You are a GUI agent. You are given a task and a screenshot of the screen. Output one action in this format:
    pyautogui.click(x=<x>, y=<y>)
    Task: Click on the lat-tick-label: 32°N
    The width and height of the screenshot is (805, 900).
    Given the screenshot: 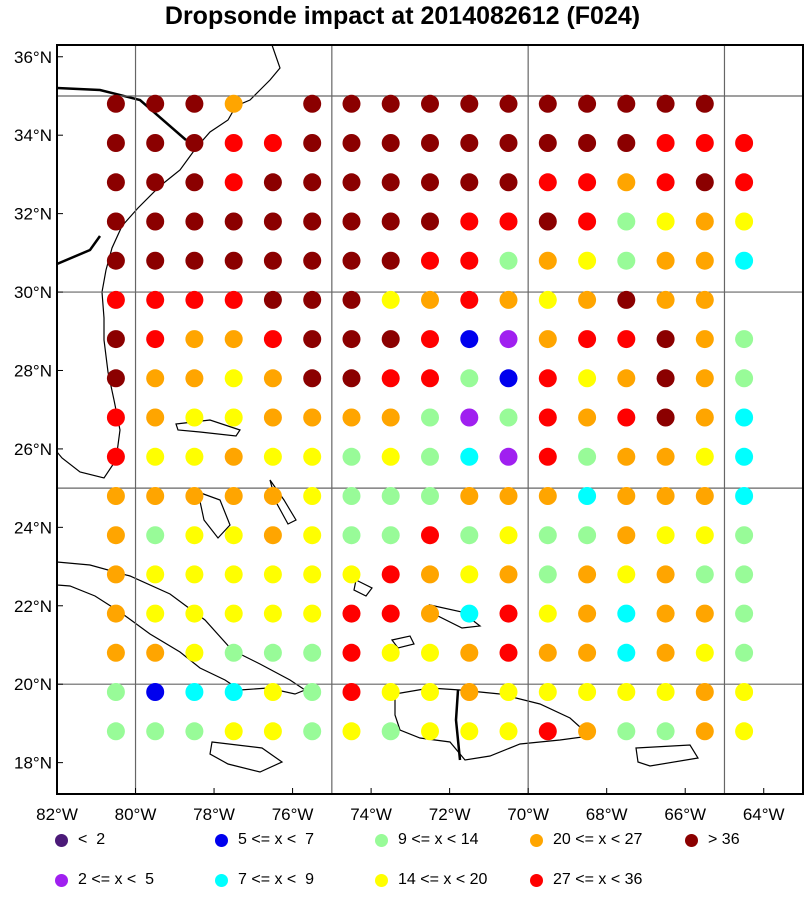 What is the action you would take?
    pyautogui.click(x=33, y=214)
    